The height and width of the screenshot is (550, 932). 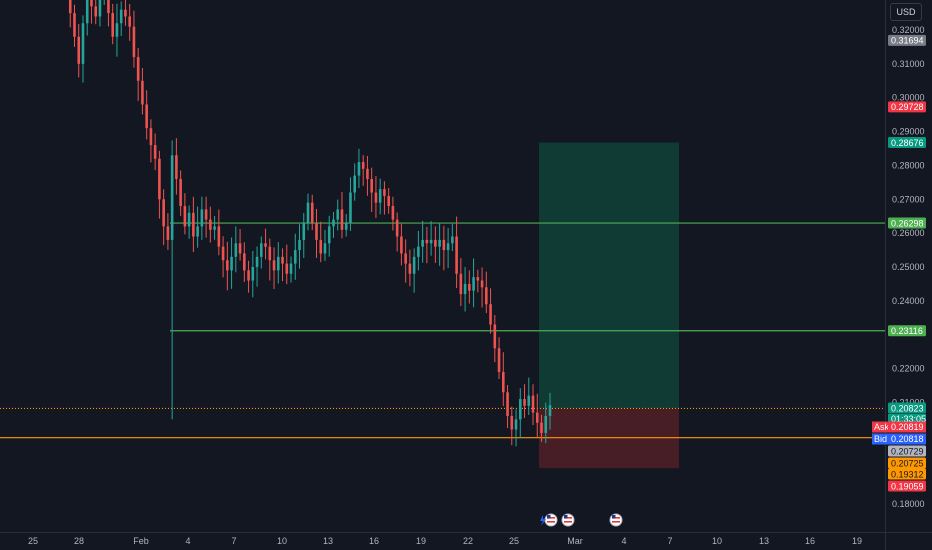 I want to click on x-tick-label: 25, so click(x=33, y=541).